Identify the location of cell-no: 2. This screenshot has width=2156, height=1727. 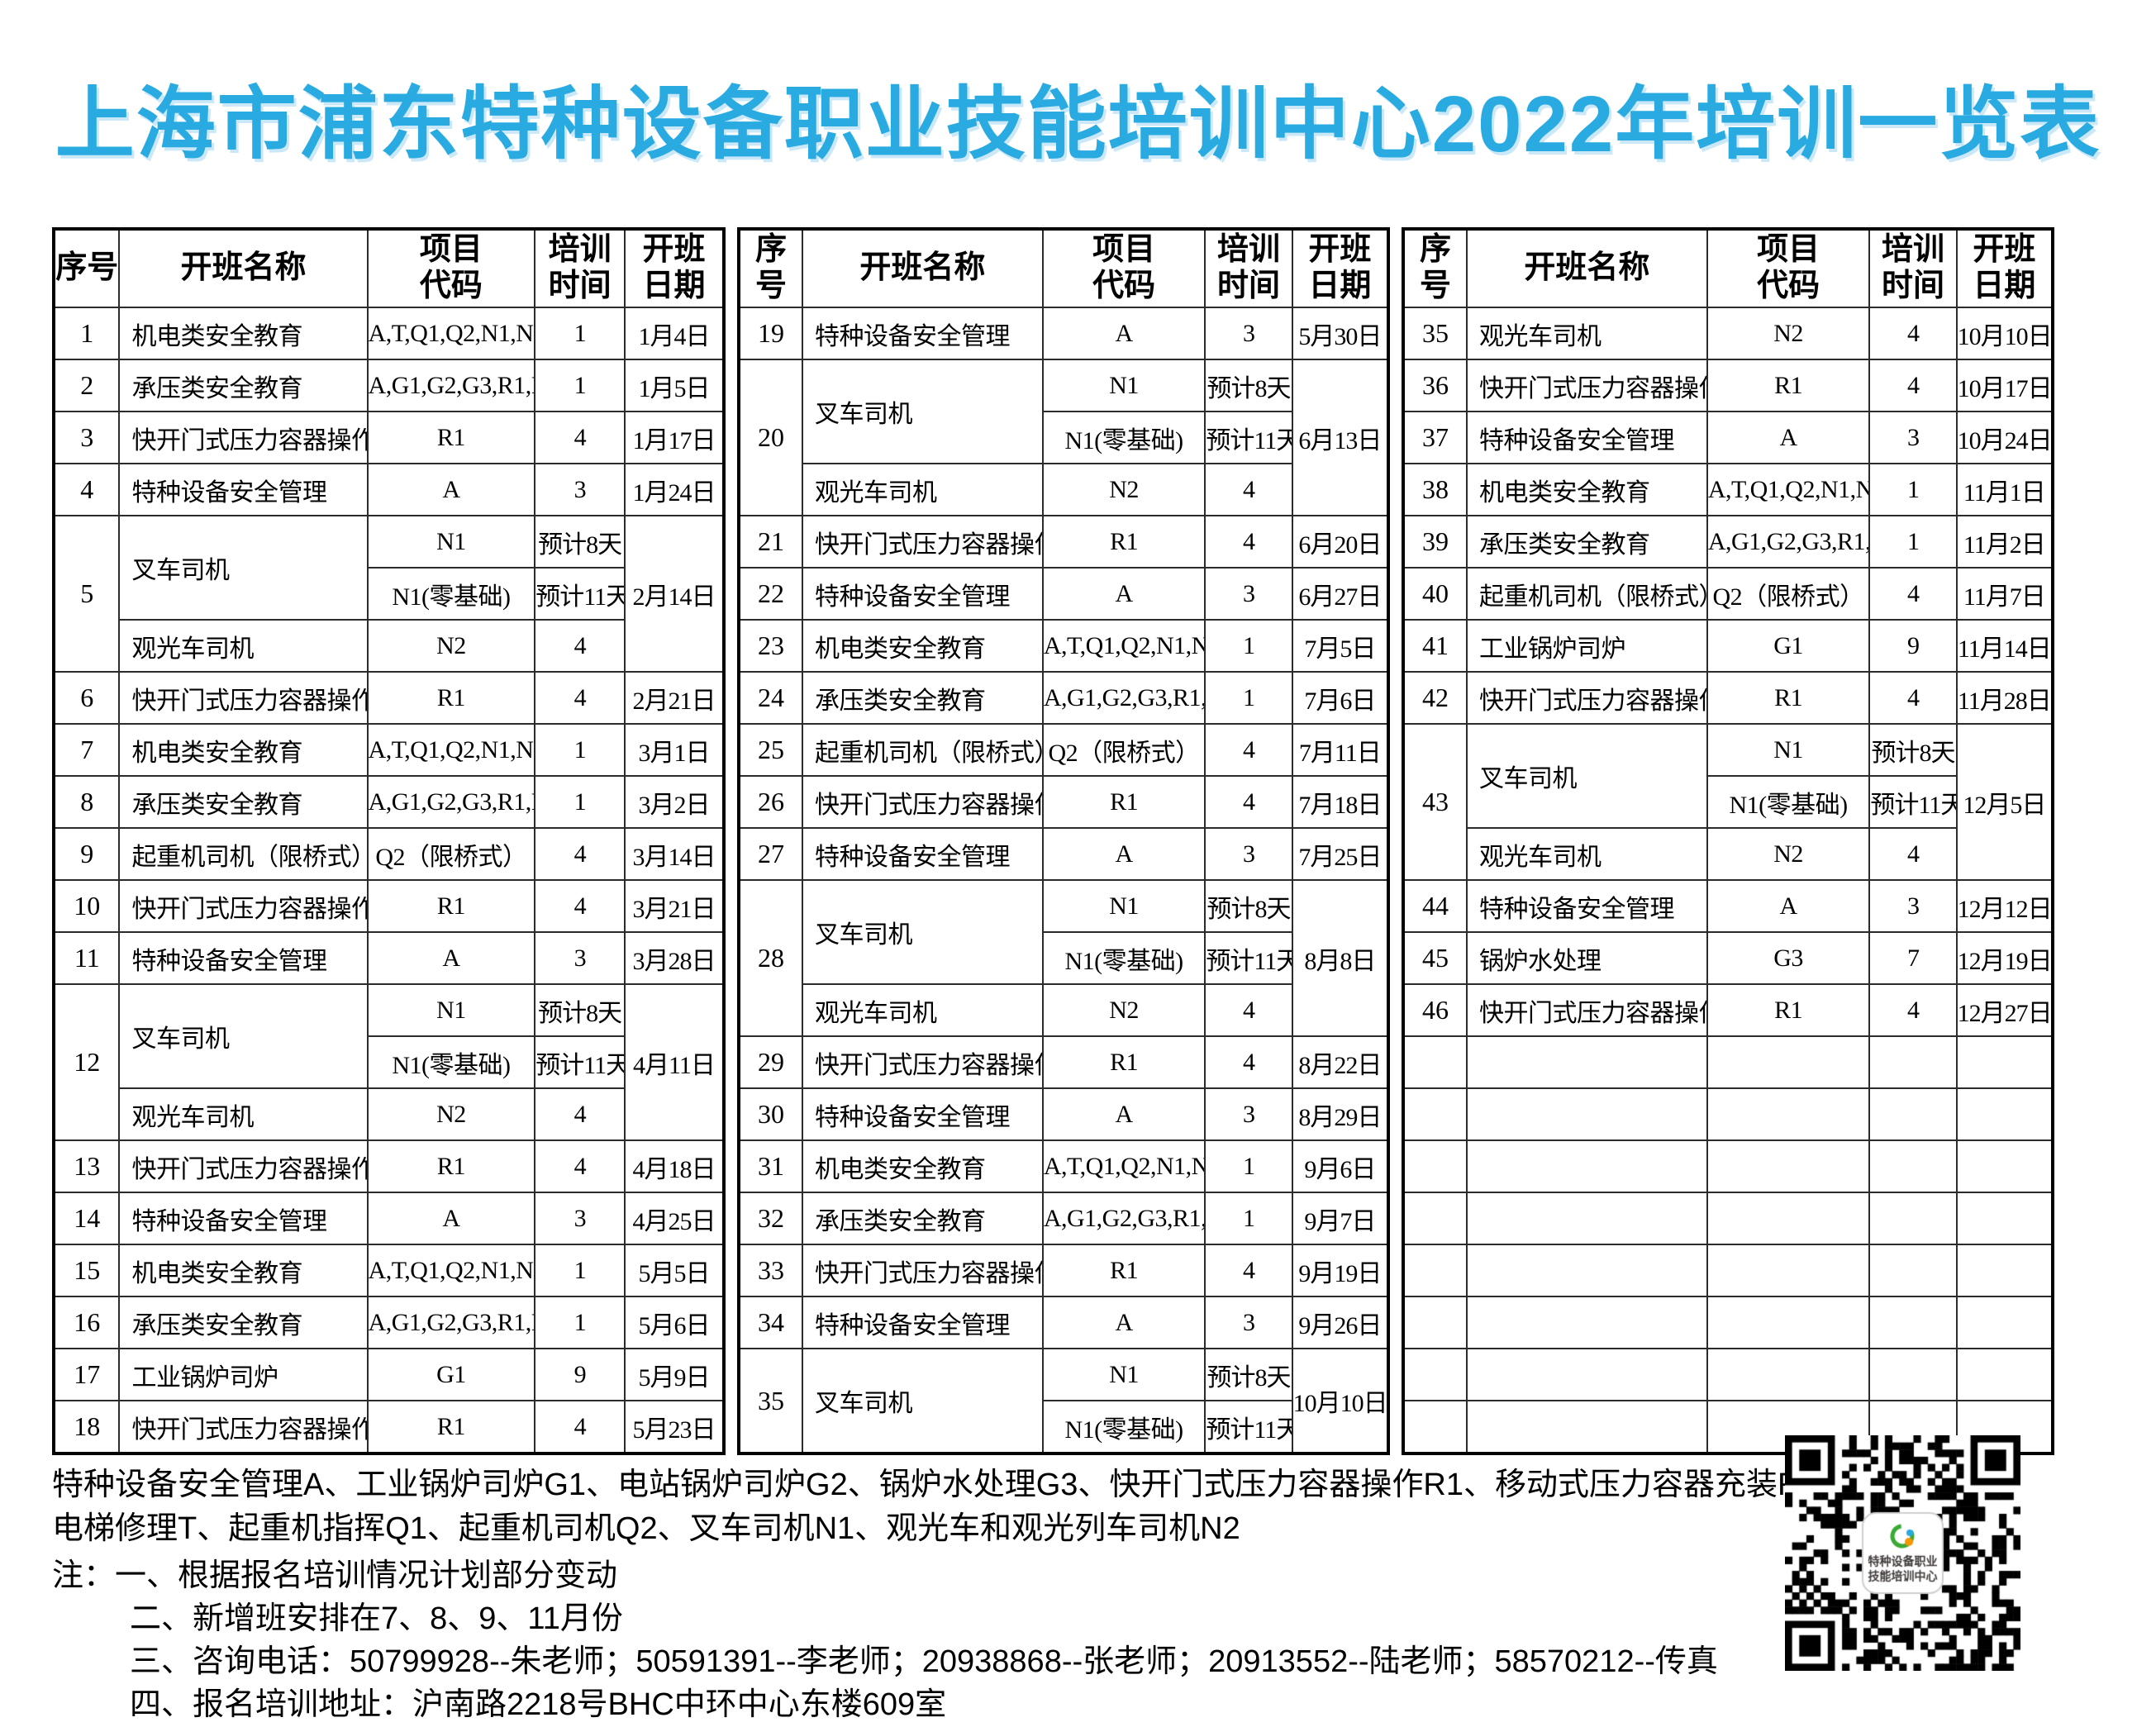
(87, 385).